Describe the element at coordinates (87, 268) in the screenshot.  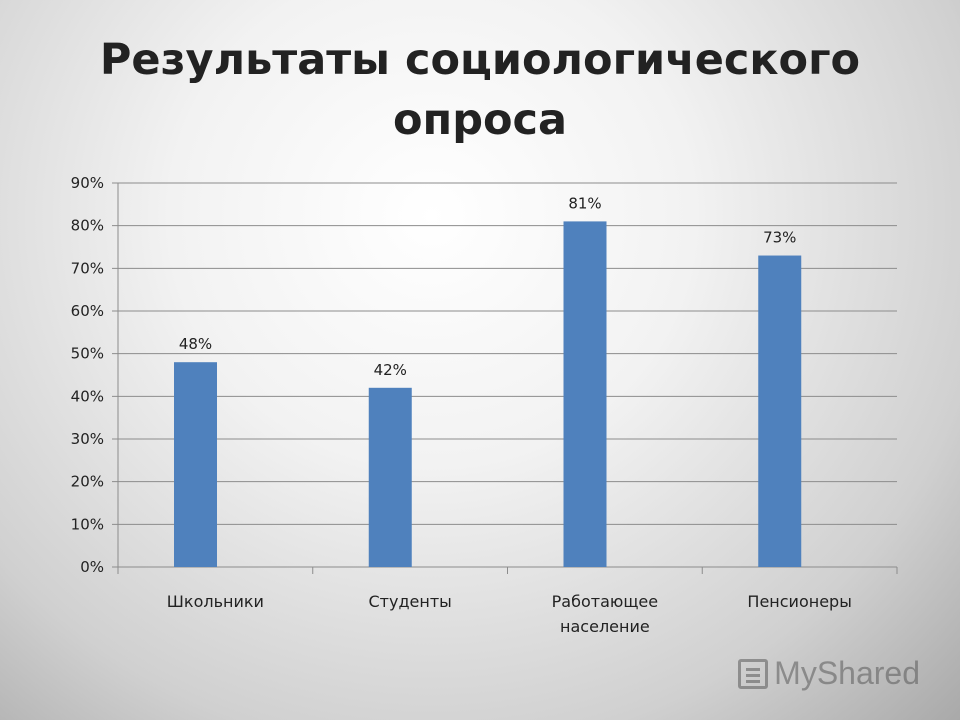
I see `y-tick-label: 70%` at that location.